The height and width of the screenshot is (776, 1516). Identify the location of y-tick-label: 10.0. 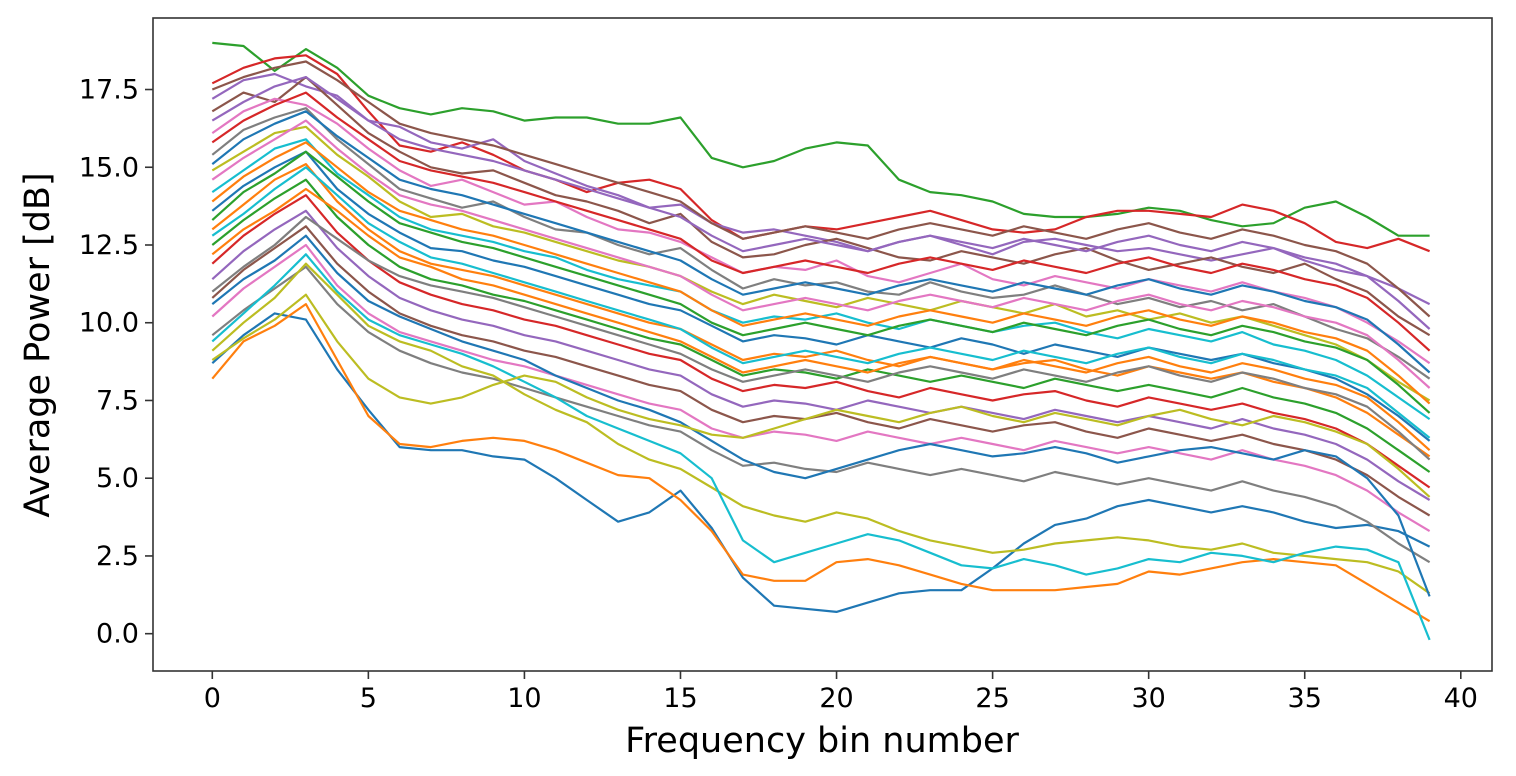
(109, 323).